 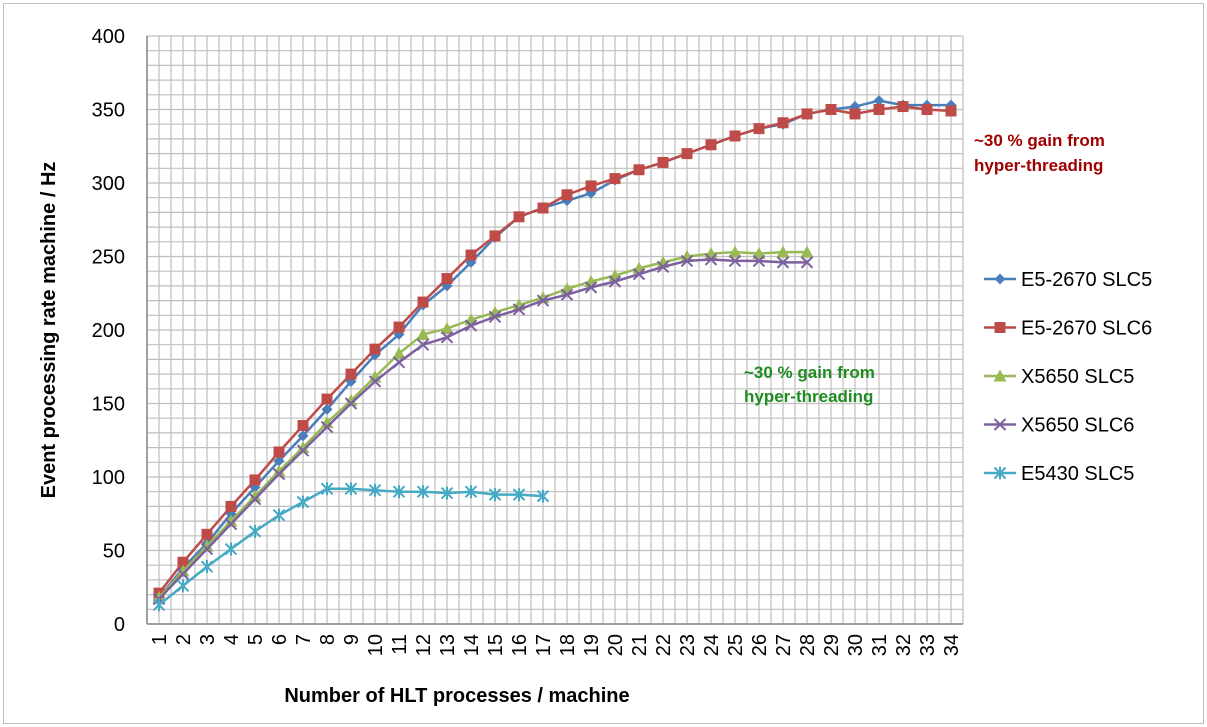 What do you see at coordinates (808, 645) in the screenshot?
I see `x-tick-label: 28` at bounding box center [808, 645].